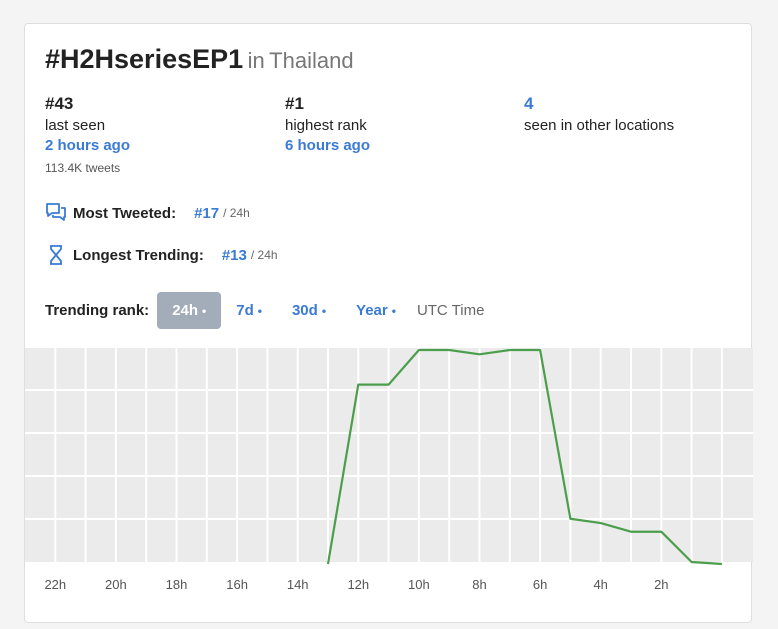 This screenshot has width=778, height=629. Describe the element at coordinates (479, 584) in the screenshot. I see `x-tick-label: 8h` at that location.